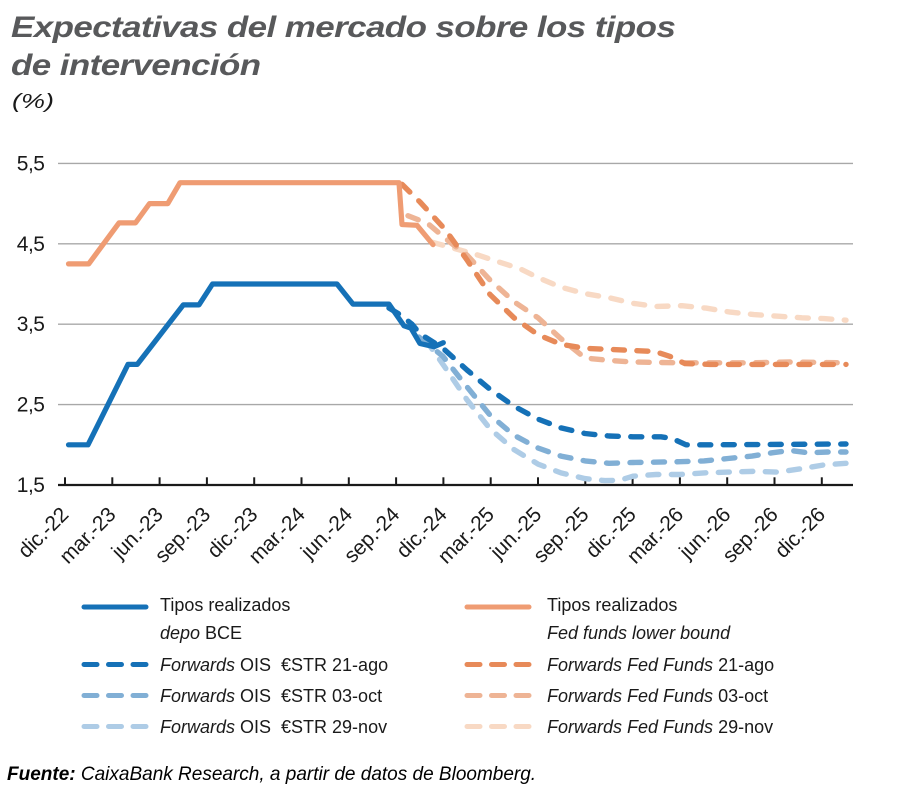 Image resolution: width=900 pixels, height=809 pixels. I want to click on svg-text: 5,5, so click(31, 163).